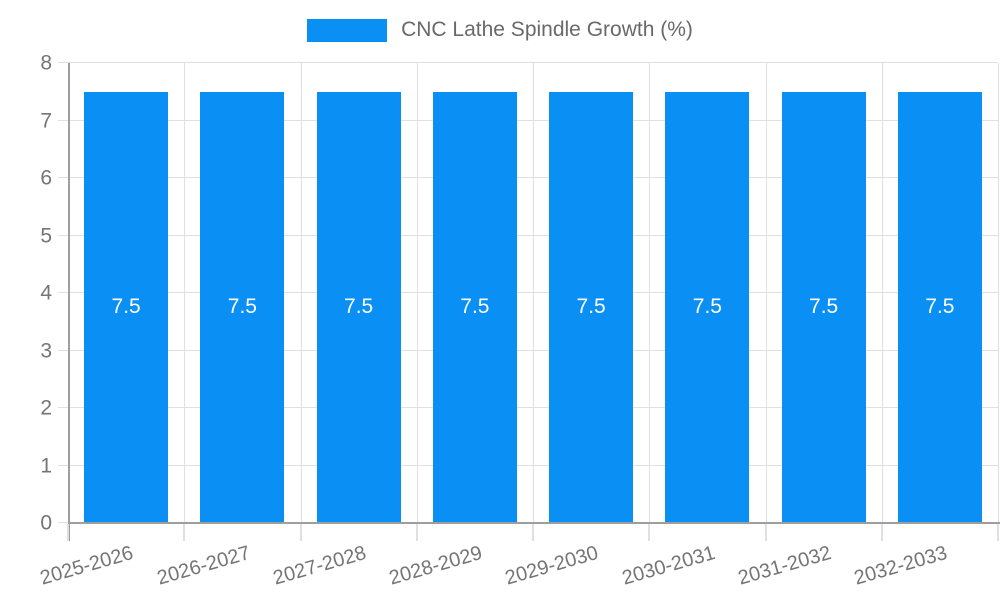 This screenshot has height=600, width=1000. Describe the element at coordinates (533, 62) in the screenshot. I see `gridline-horizontal` at that location.